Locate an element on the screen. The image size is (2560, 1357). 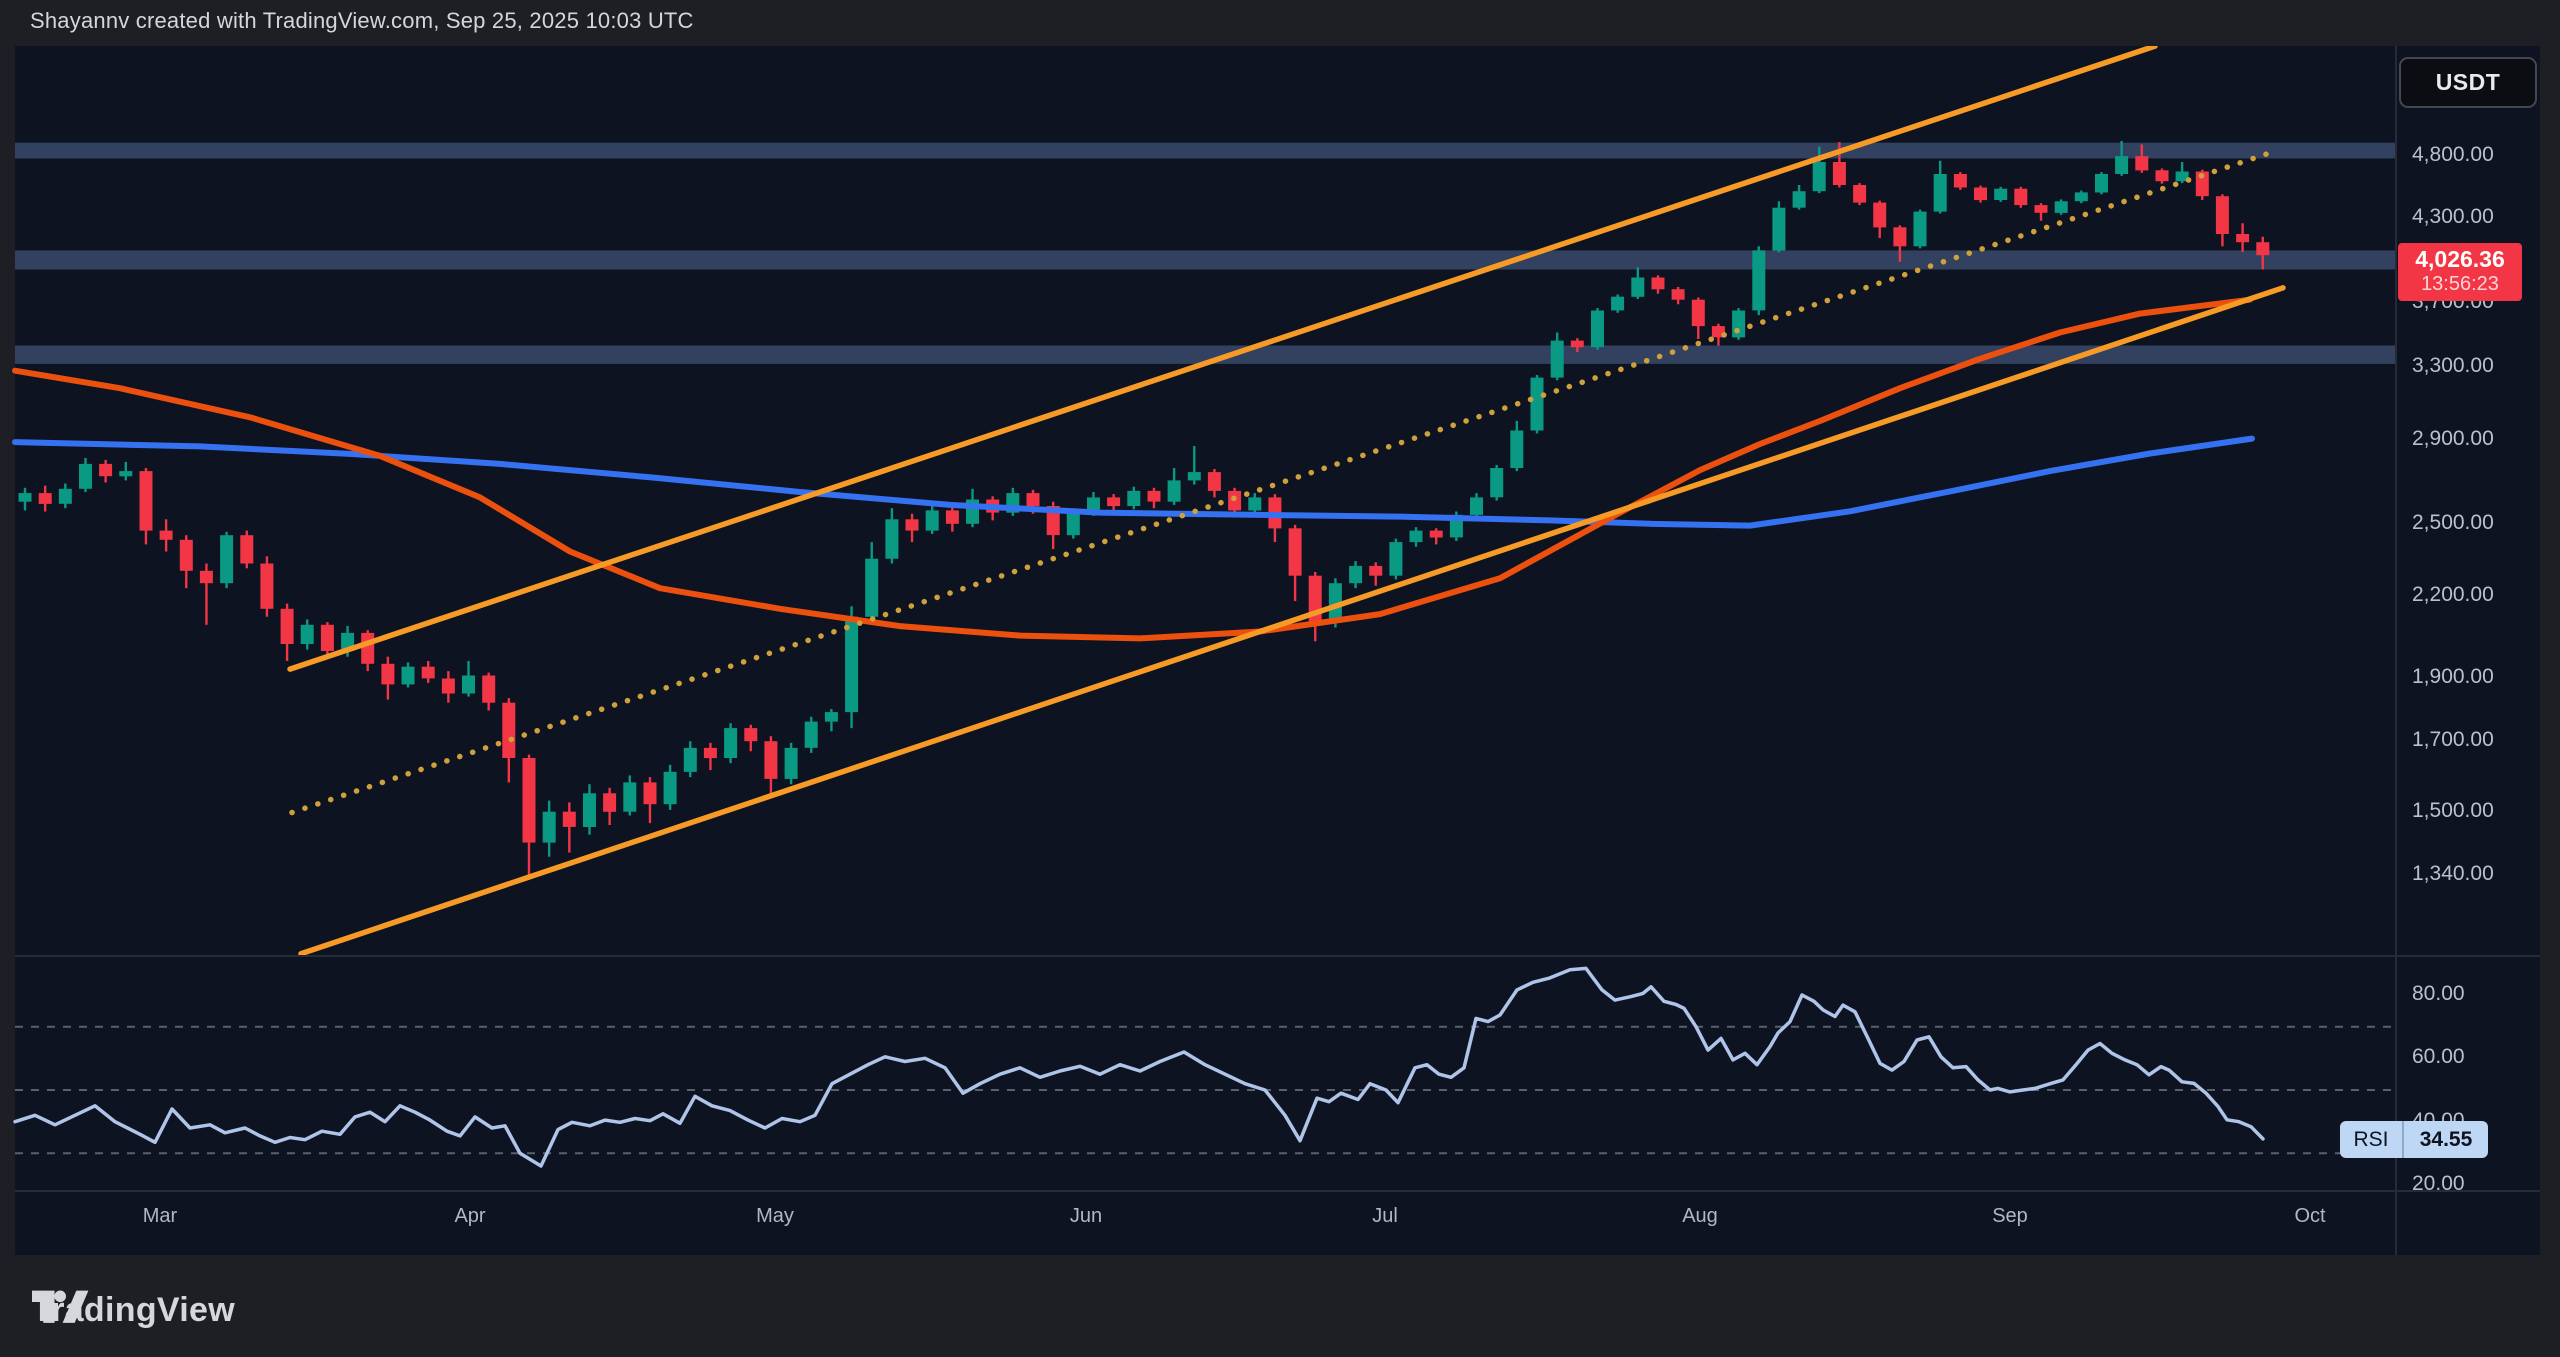
rsi-line is located at coordinates (1139, 1067).